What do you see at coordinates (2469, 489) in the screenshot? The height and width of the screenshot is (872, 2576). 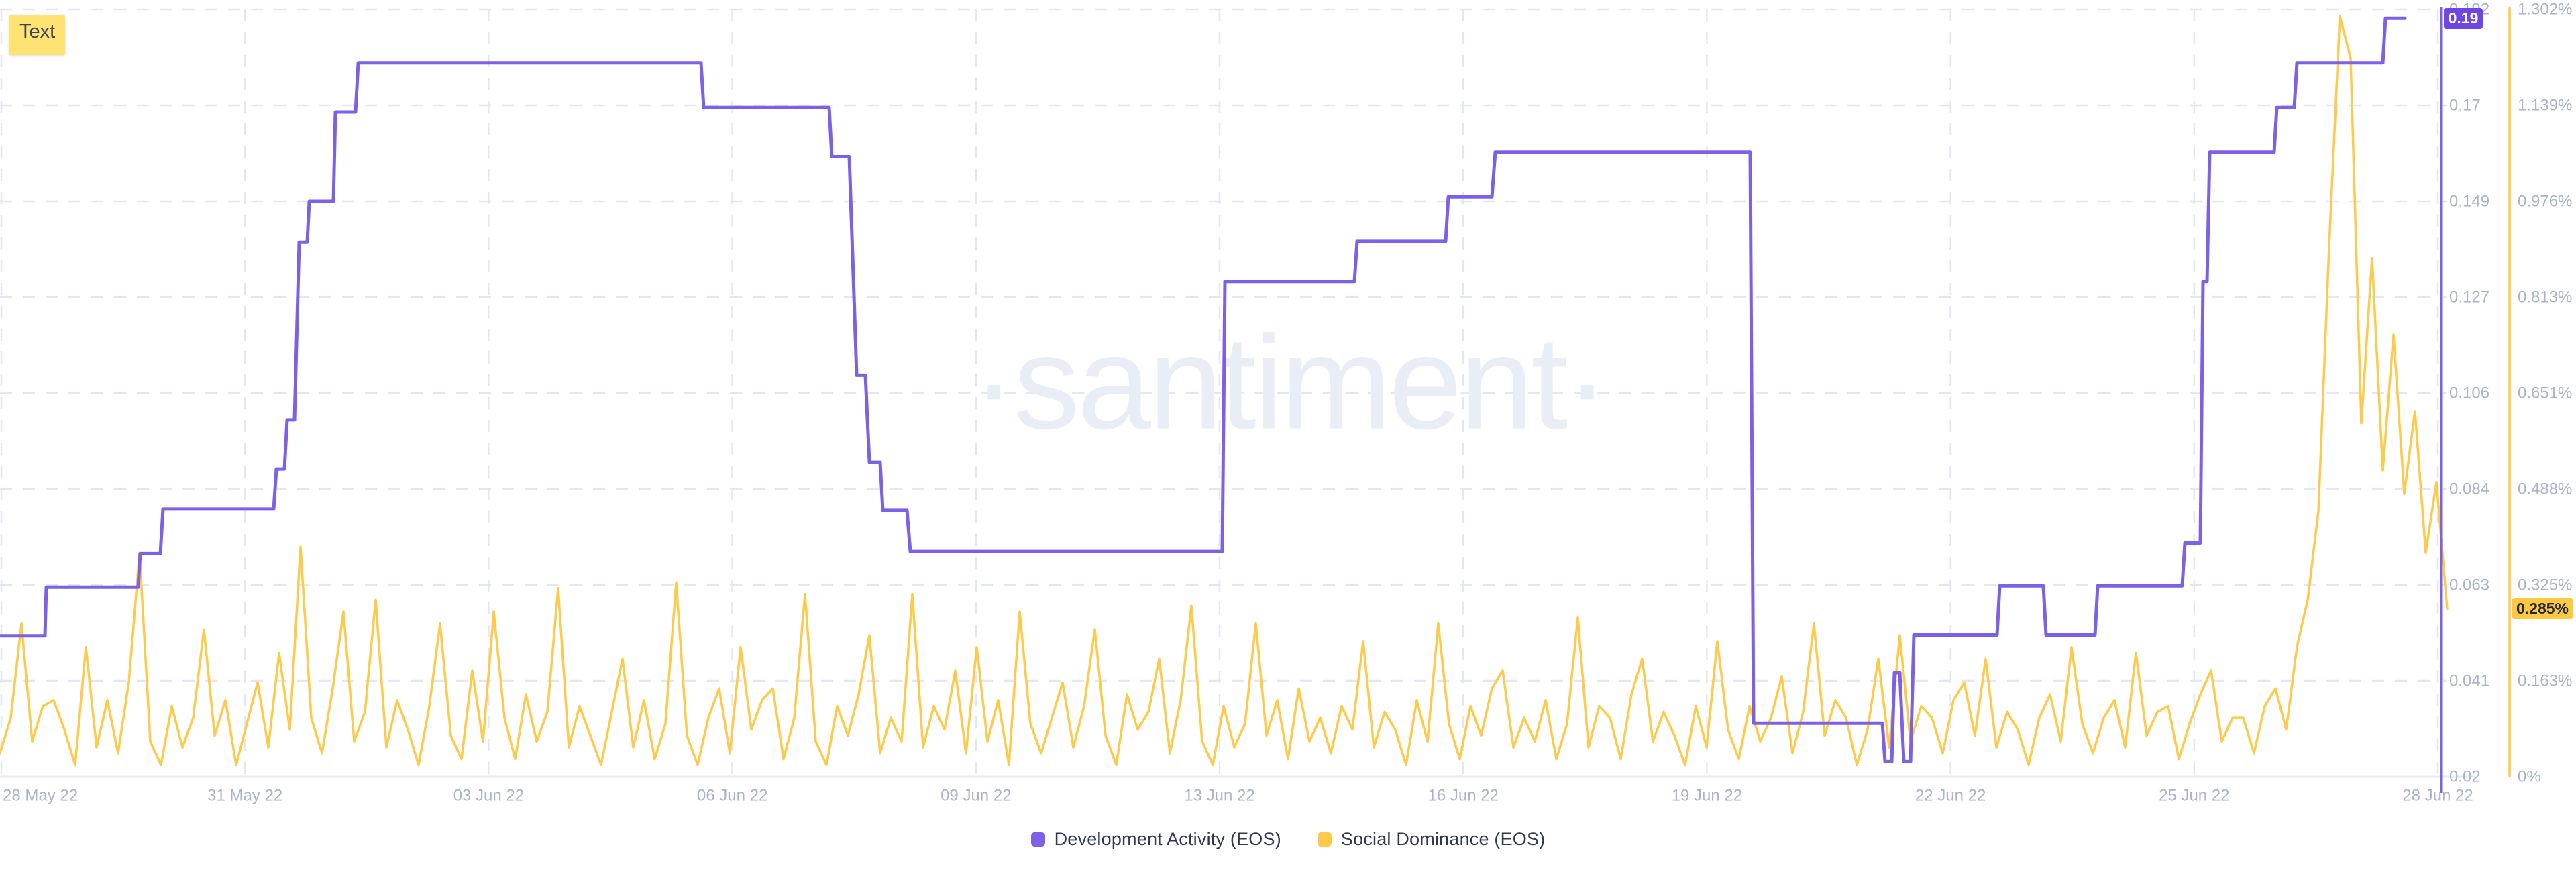 I see `dev-axis-tick-label: 0.084` at bounding box center [2469, 489].